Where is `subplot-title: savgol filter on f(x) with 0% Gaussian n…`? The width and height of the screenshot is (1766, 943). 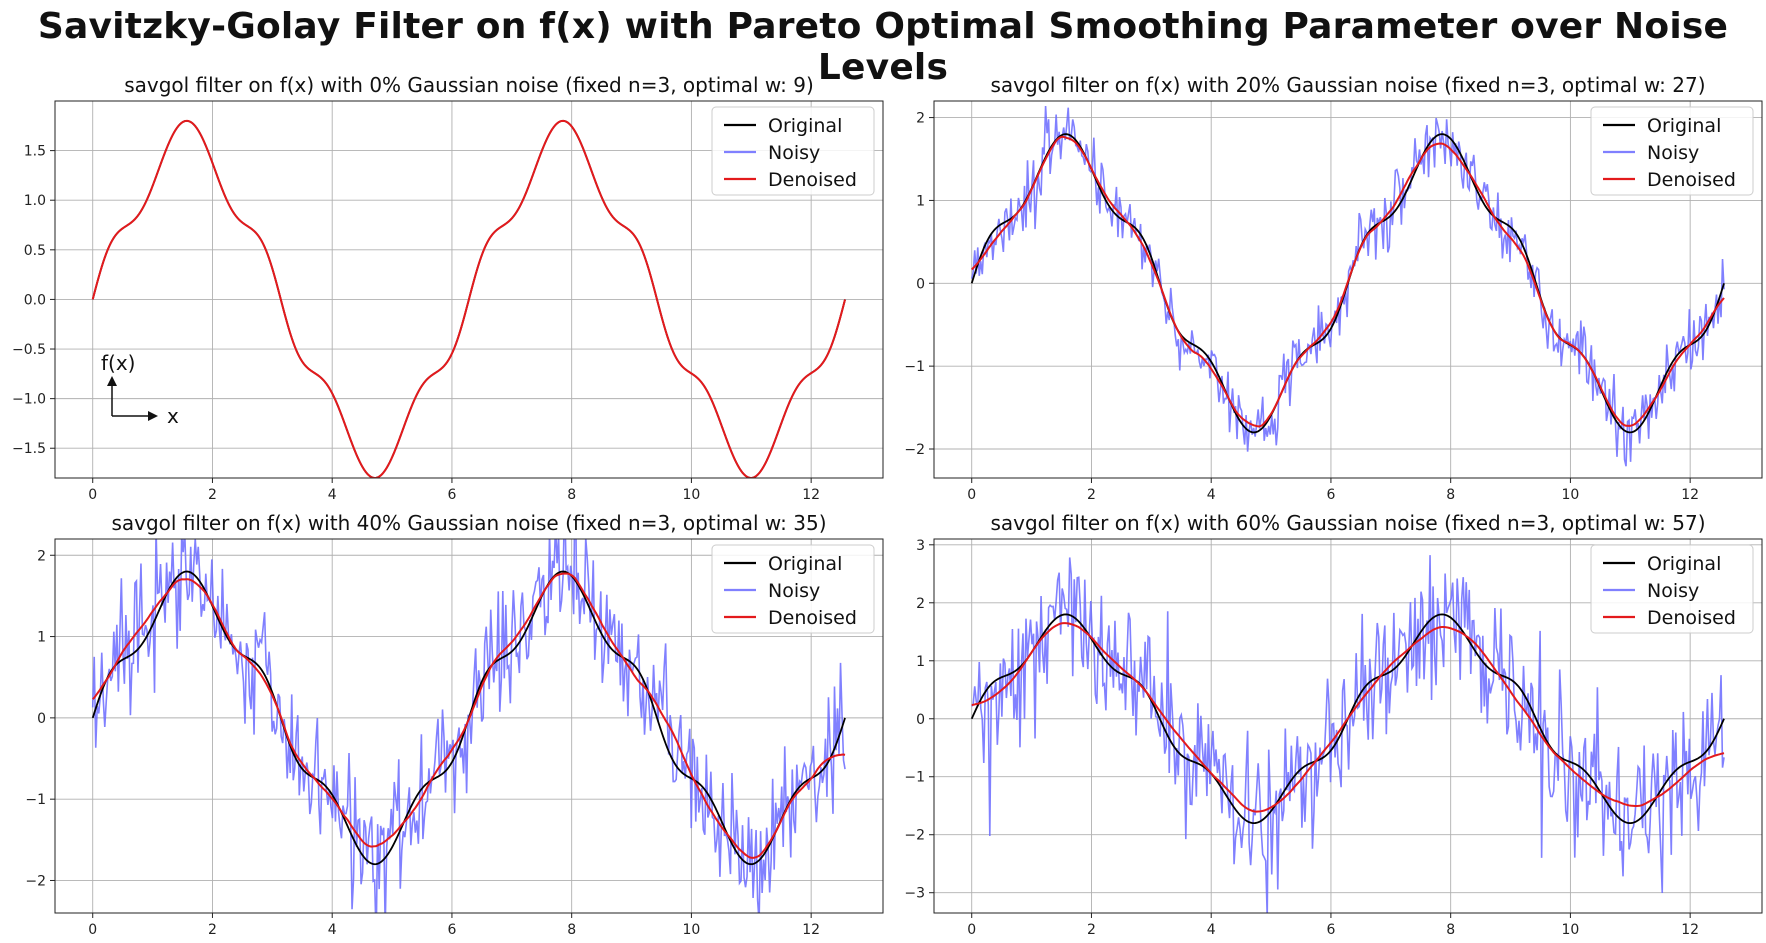
subplot-title: savgol filter on f(x) with 0% Gaussian n… is located at coordinates (469, 85).